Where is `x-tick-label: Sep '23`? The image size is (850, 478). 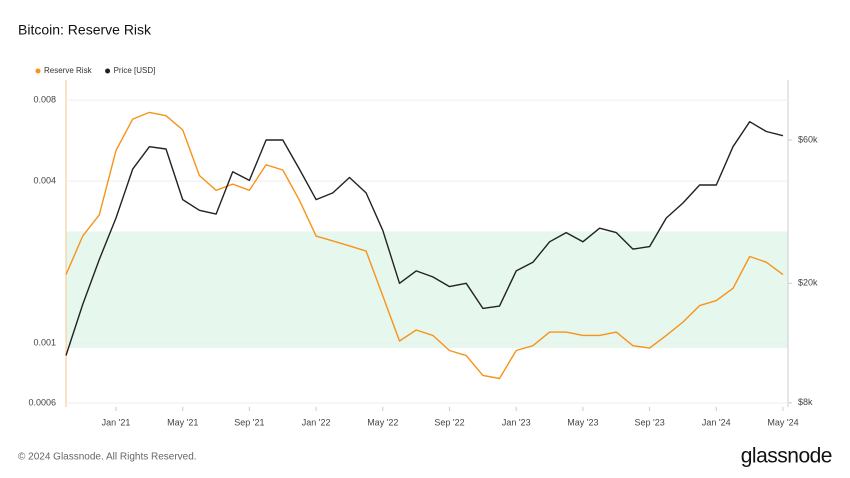
x-tick-label: Sep '23 is located at coordinates (649, 422).